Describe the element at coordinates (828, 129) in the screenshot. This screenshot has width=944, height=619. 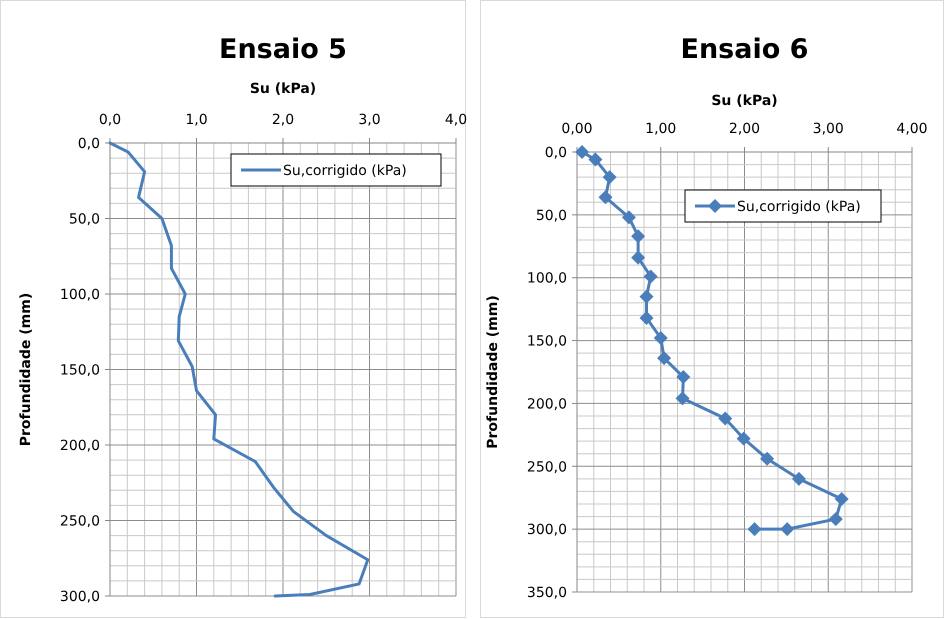
I see `x-tick-label: 3,00` at that location.